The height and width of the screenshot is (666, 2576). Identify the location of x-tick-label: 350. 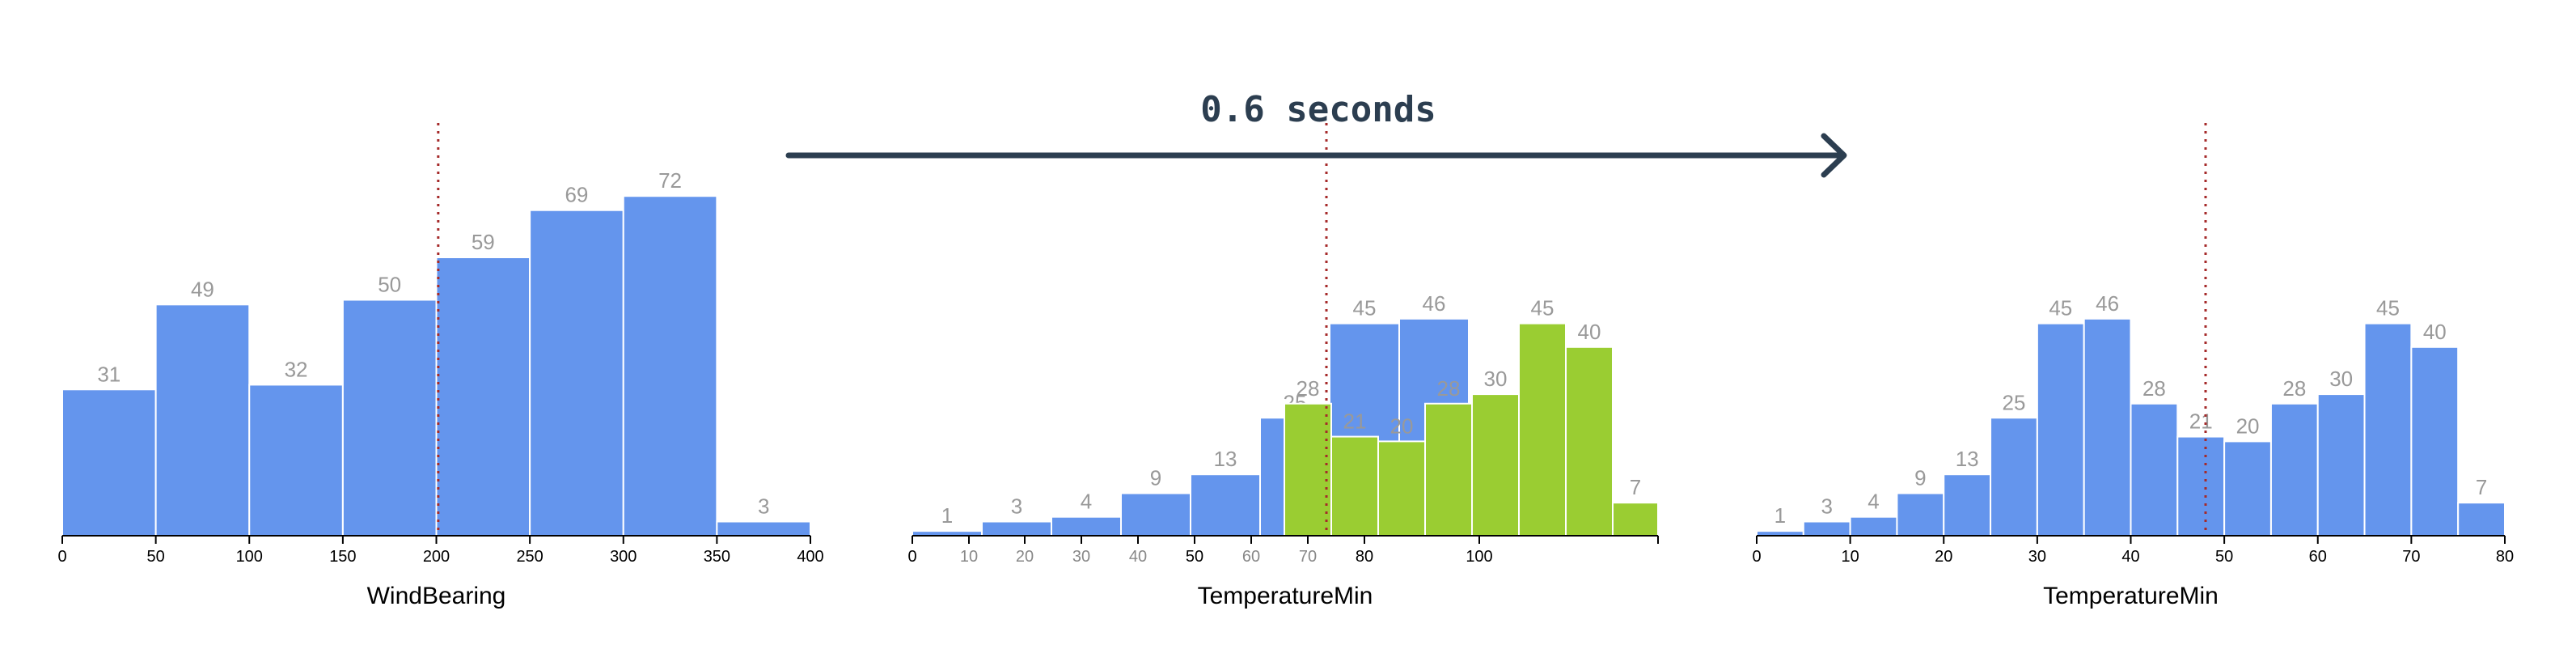
(717, 557).